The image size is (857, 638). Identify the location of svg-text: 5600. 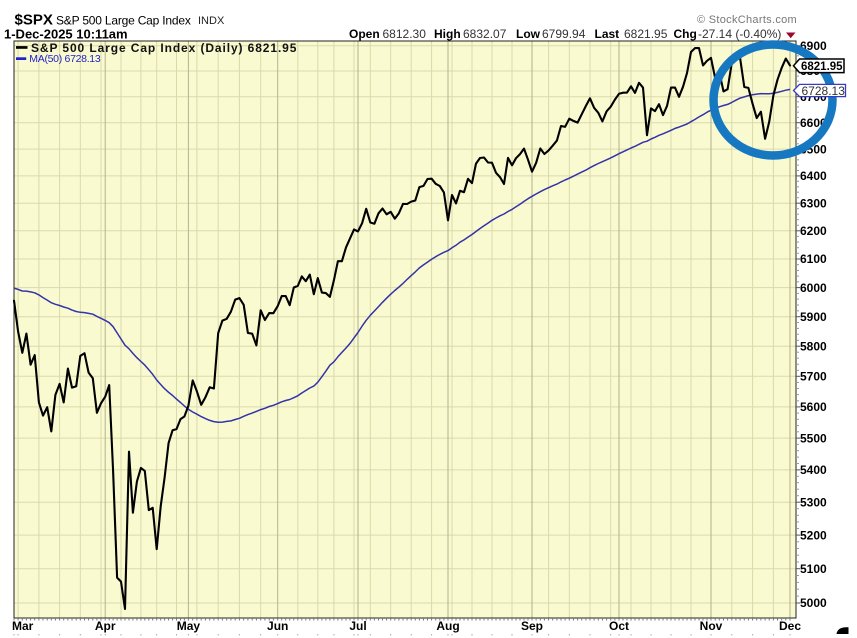
(813, 407).